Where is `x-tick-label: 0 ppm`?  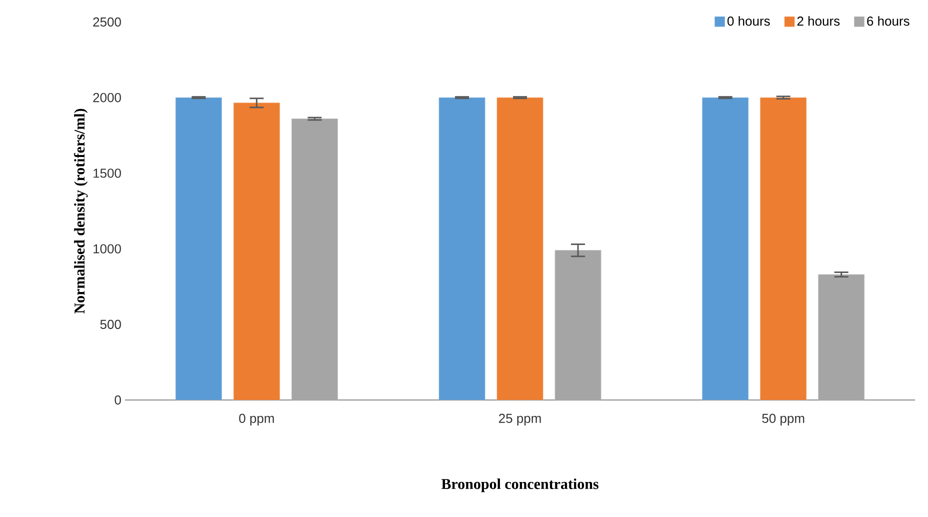 x-tick-label: 0 ppm is located at coordinates (256, 420).